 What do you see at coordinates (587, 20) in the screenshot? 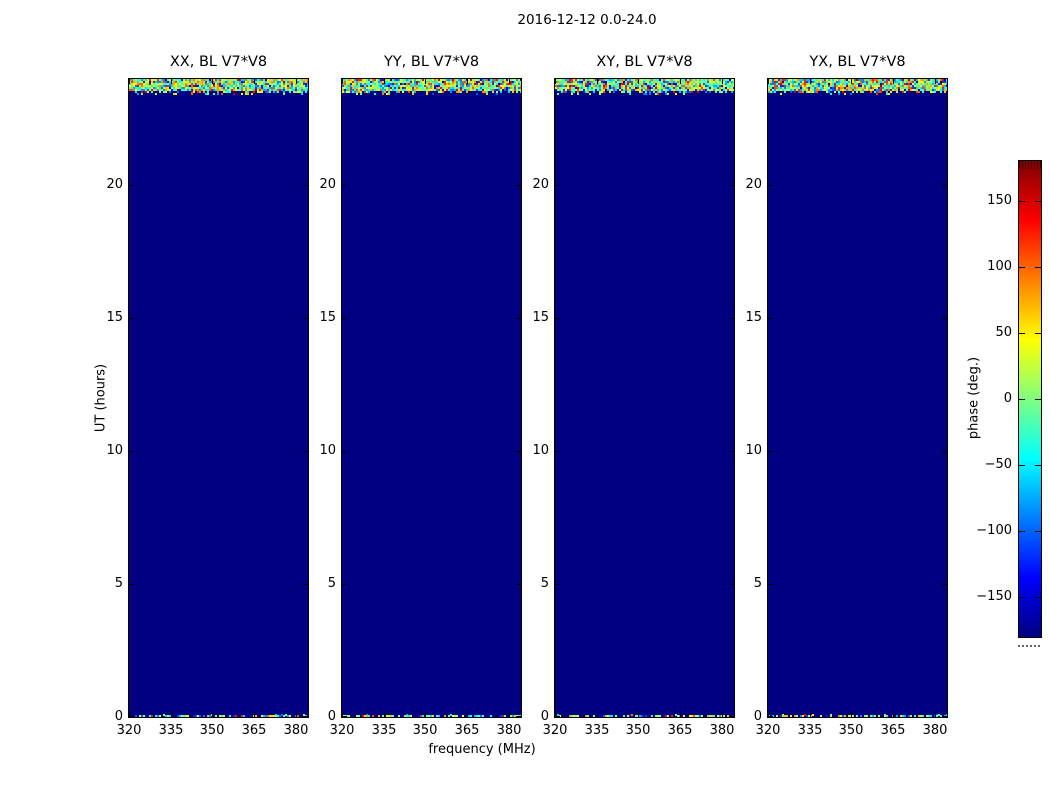
I see `figure-title: 2016-12-12 0.0-24.0` at bounding box center [587, 20].